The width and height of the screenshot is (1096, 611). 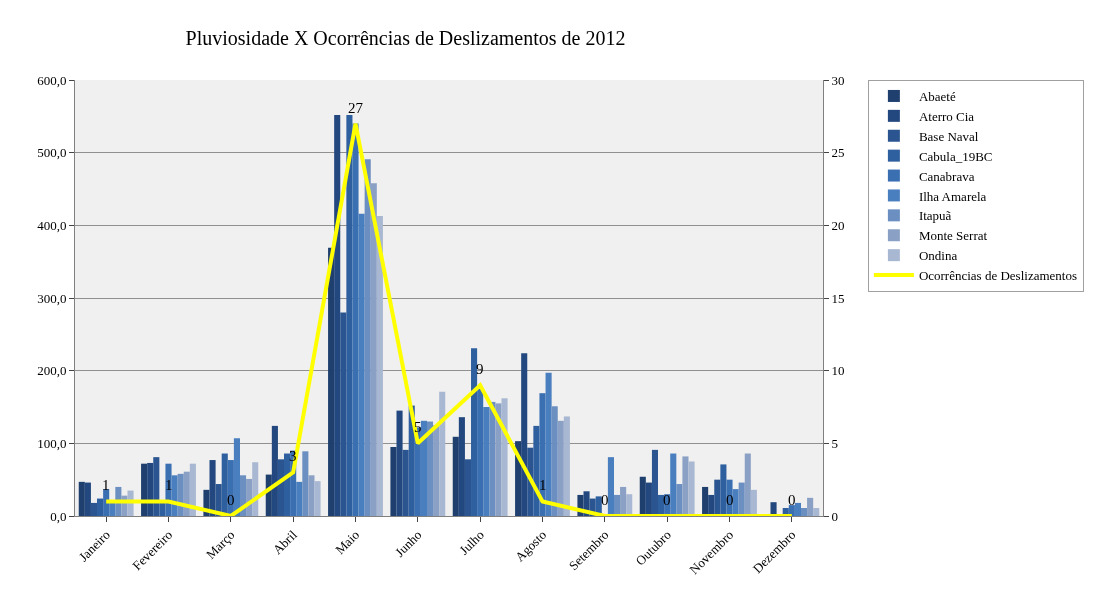 What do you see at coordinates (838, 153) in the screenshot?
I see `y2-tick-label: 25` at bounding box center [838, 153].